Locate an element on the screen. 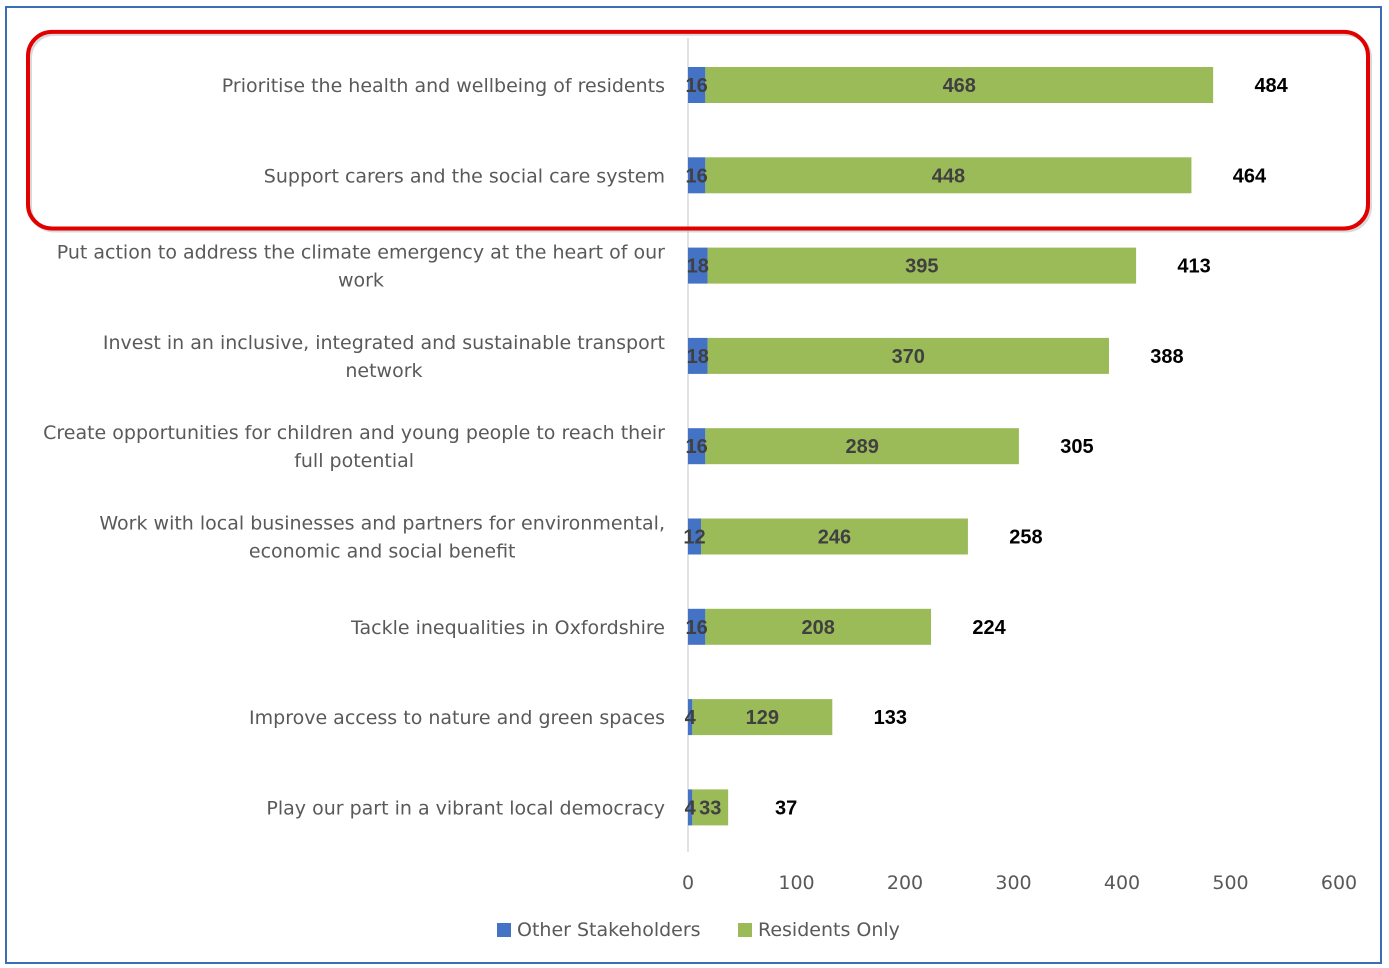 The width and height of the screenshot is (1389, 968). data-label-residents-only: 246 is located at coordinates (834, 538).